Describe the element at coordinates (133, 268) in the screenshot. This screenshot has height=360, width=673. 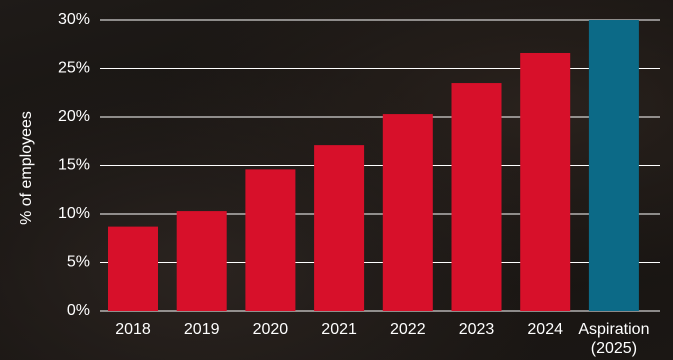
I see `bar-2018` at that location.